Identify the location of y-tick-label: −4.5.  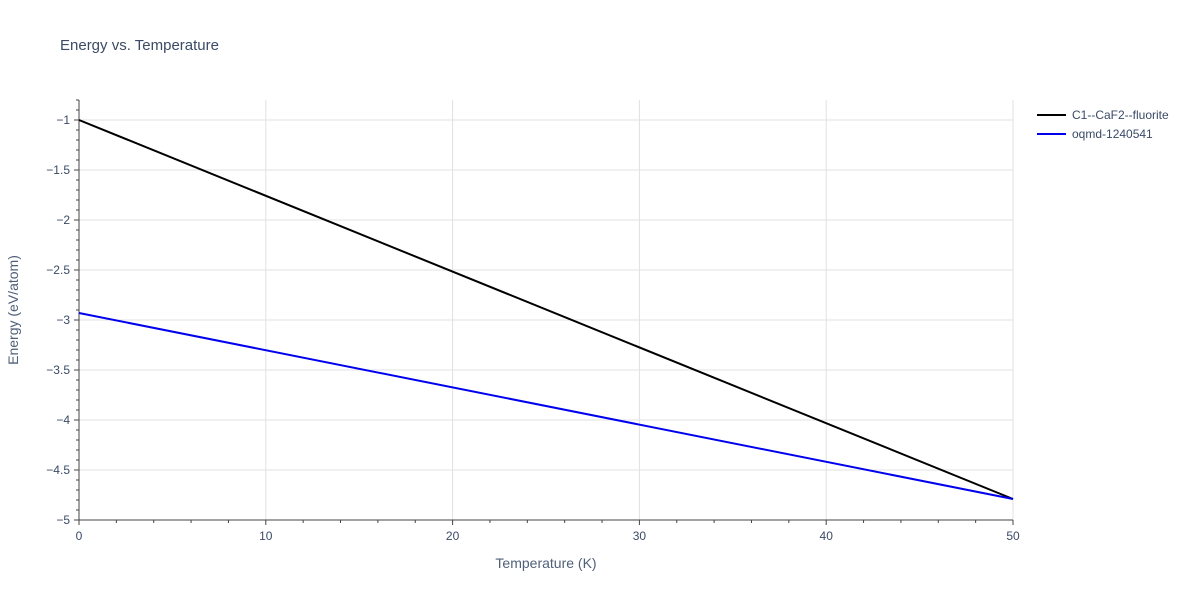
(58, 470).